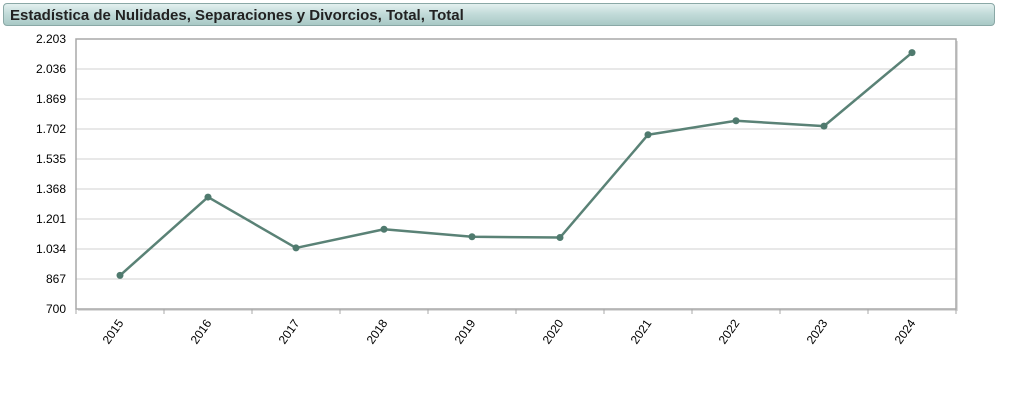 The image size is (1024, 402). I want to click on y-tick-label: 1.535, so click(51, 159).